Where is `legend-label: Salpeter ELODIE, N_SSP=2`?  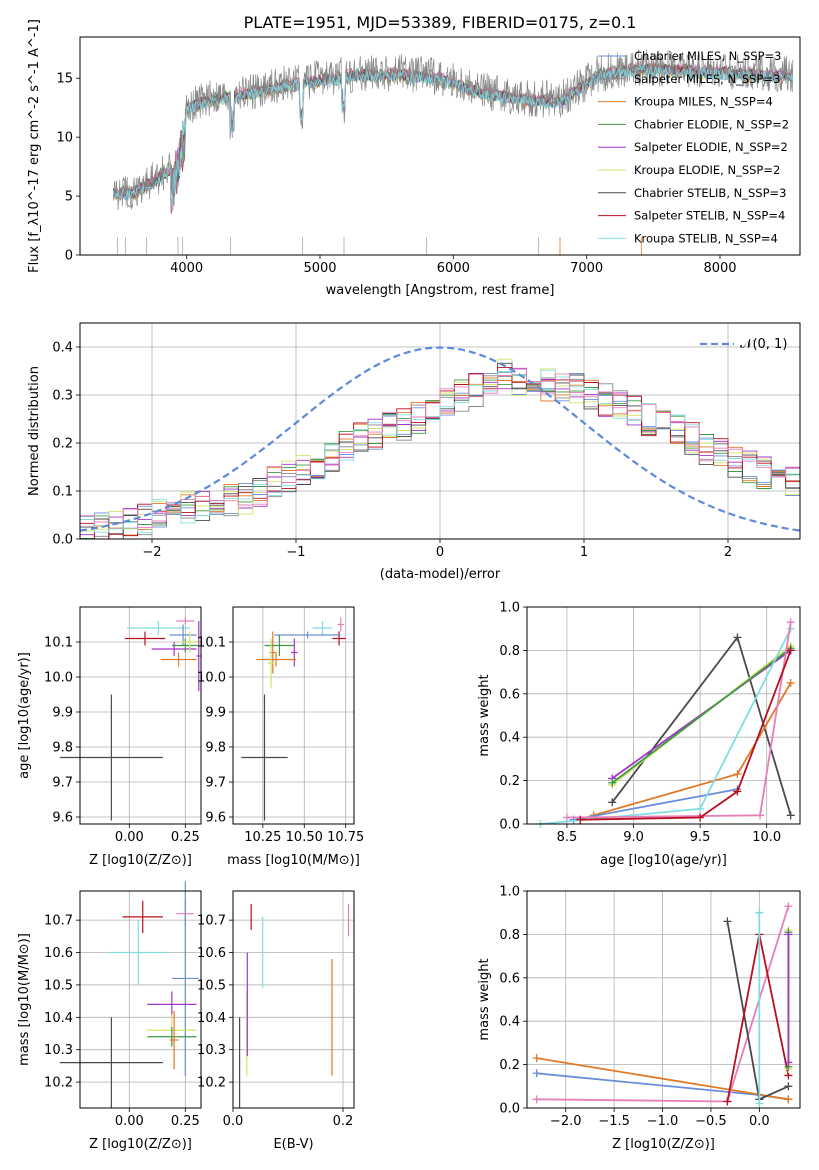
legend-label: Salpeter ELODIE, N_SSP=2 is located at coordinates (711, 147).